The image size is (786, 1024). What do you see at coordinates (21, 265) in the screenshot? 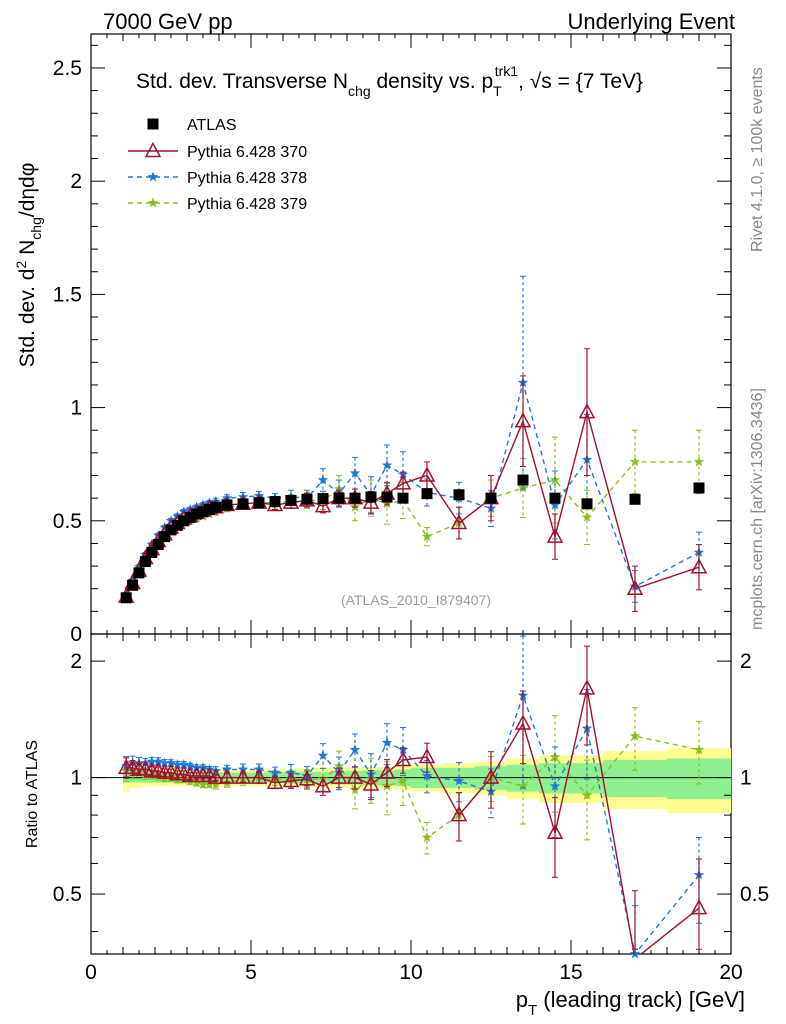
I see `ylabel-sup: 2` at bounding box center [21, 265].